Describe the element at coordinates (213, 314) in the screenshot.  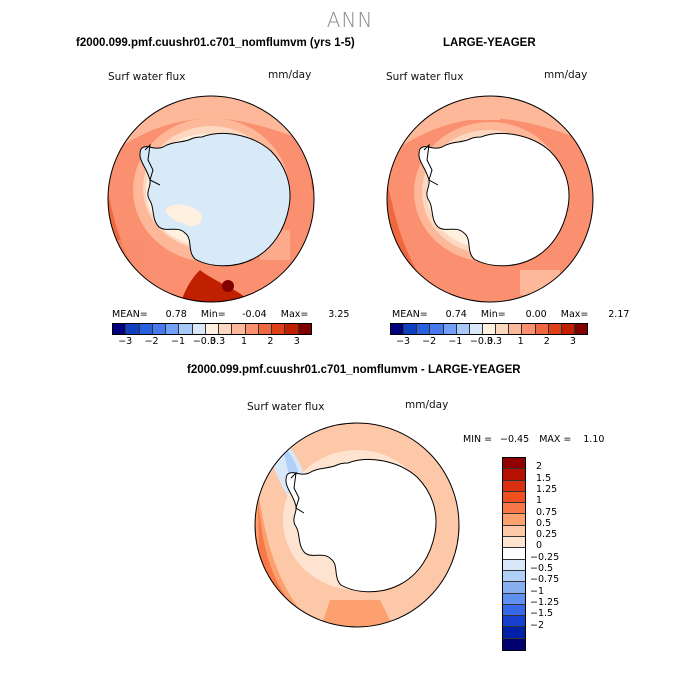
I see `panel1-min-label: Min=` at that location.